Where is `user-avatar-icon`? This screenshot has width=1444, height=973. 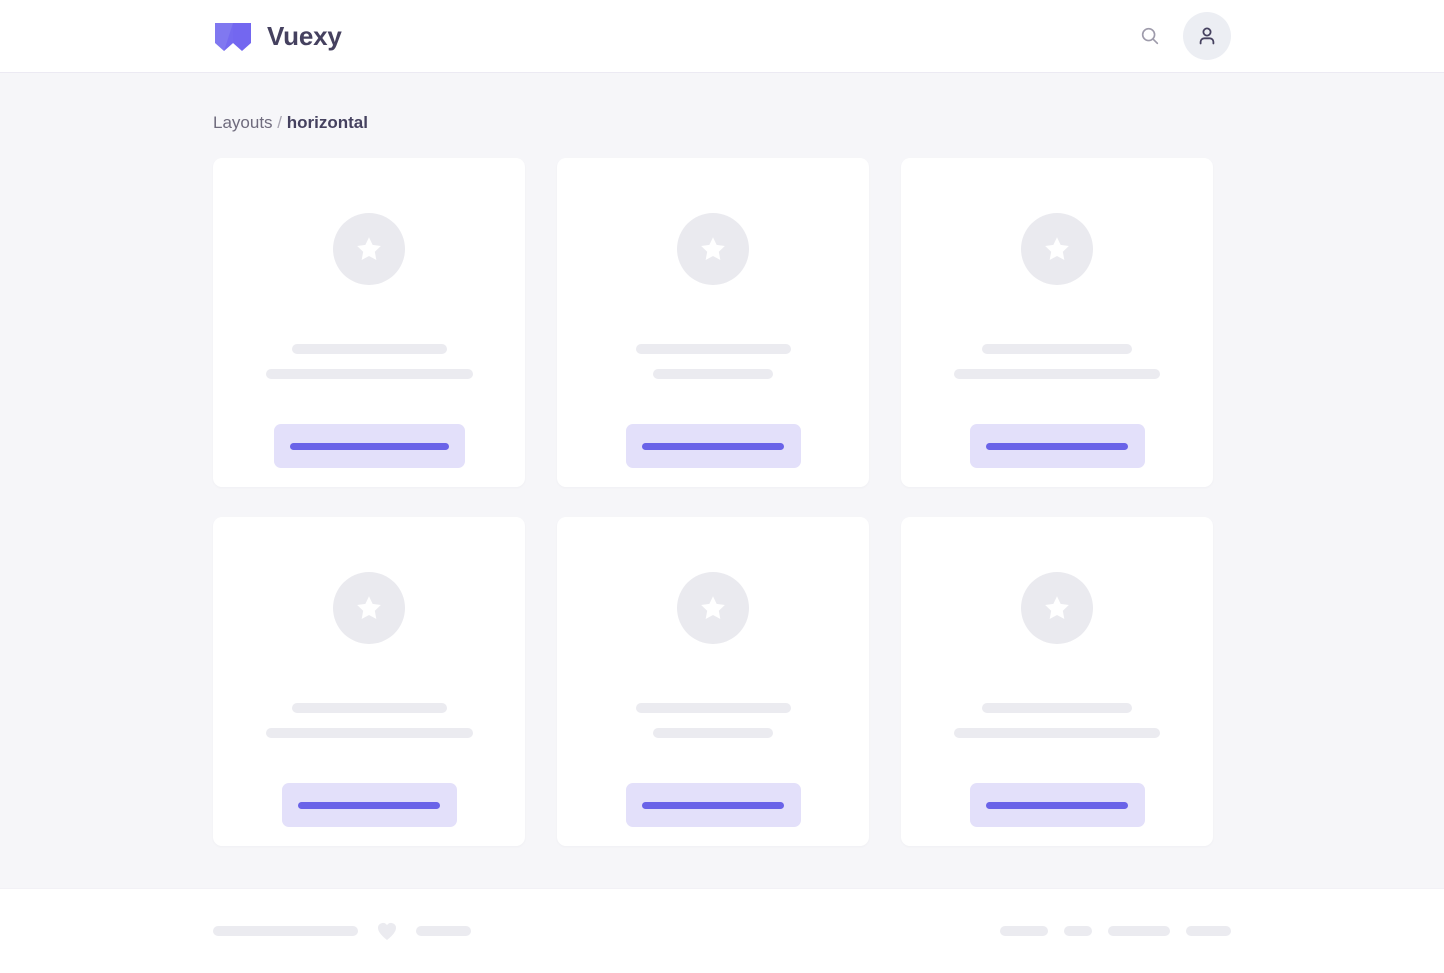
user-avatar-icon is located at coordinates (1207, 36).